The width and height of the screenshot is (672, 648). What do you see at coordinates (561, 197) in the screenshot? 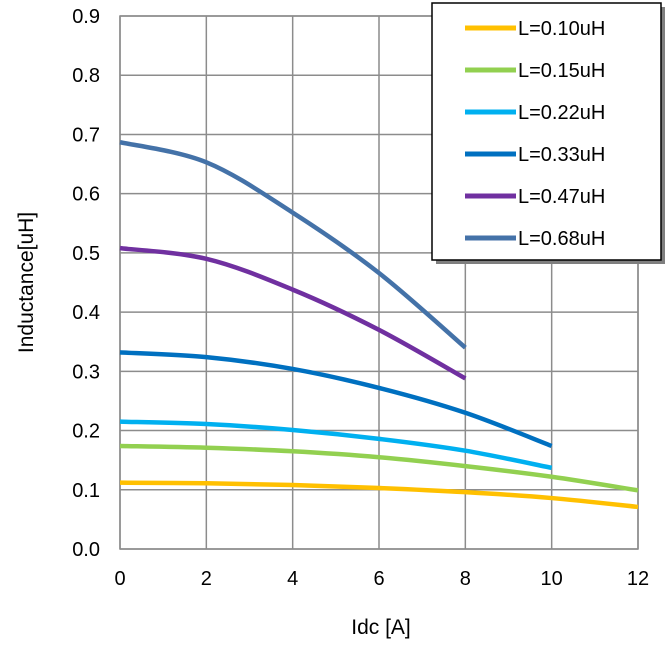
I see `legend-label: L=0.47uH` at bounding box center [561, 197].